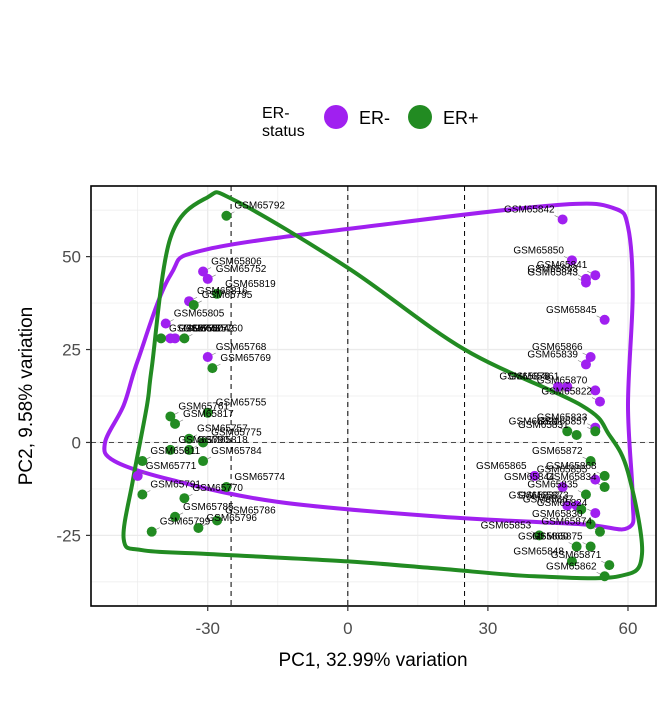 The height and width of the screenshot is (720, 672). Describe the element at coordinates (595, 513) in the screenshot. I see `point-gsm65824` at that location.